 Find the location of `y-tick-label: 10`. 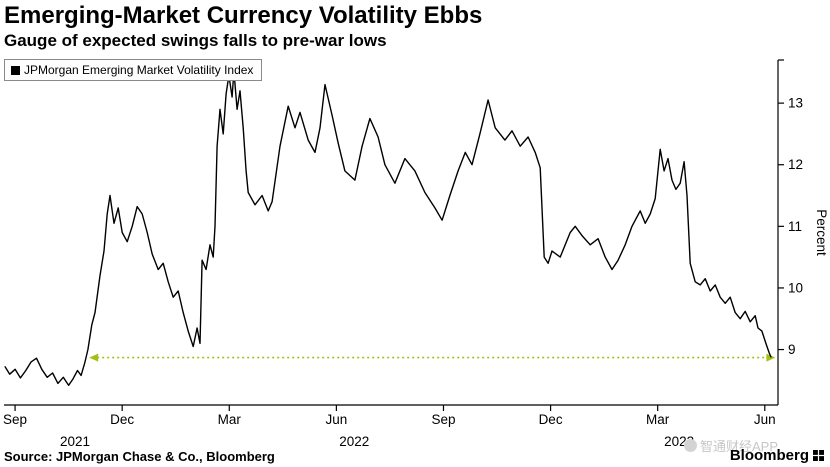

y-tick-label: 10 is located at coordinates (795, 287).